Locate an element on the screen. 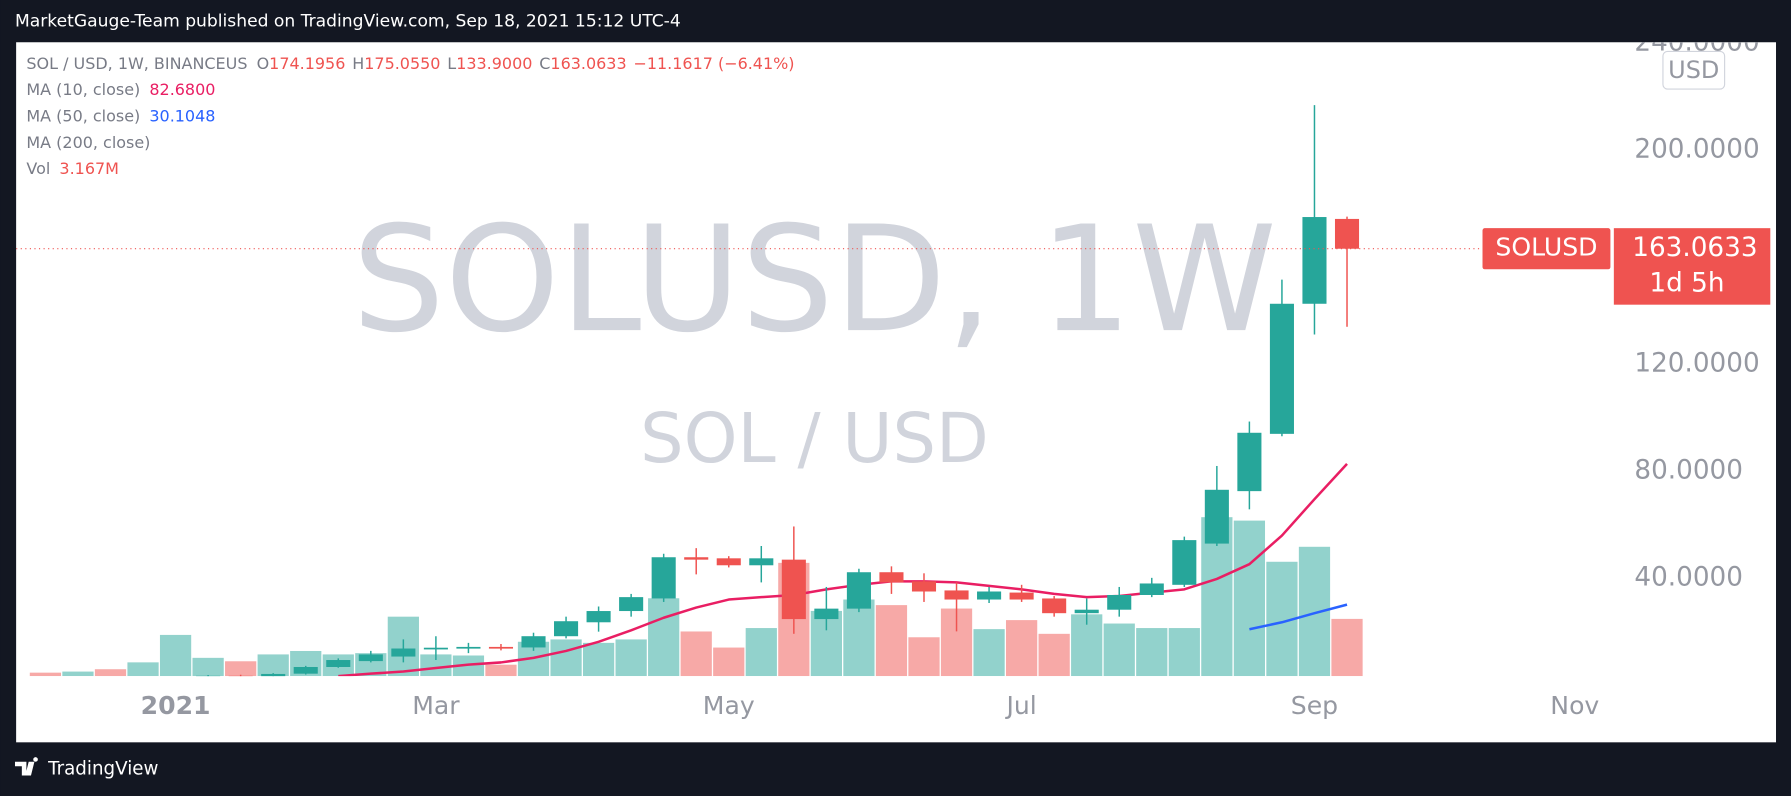 This screenshot has height=796, width=1791. legend-indicator-value: 30.1048 is located at coordinates (182, 115).